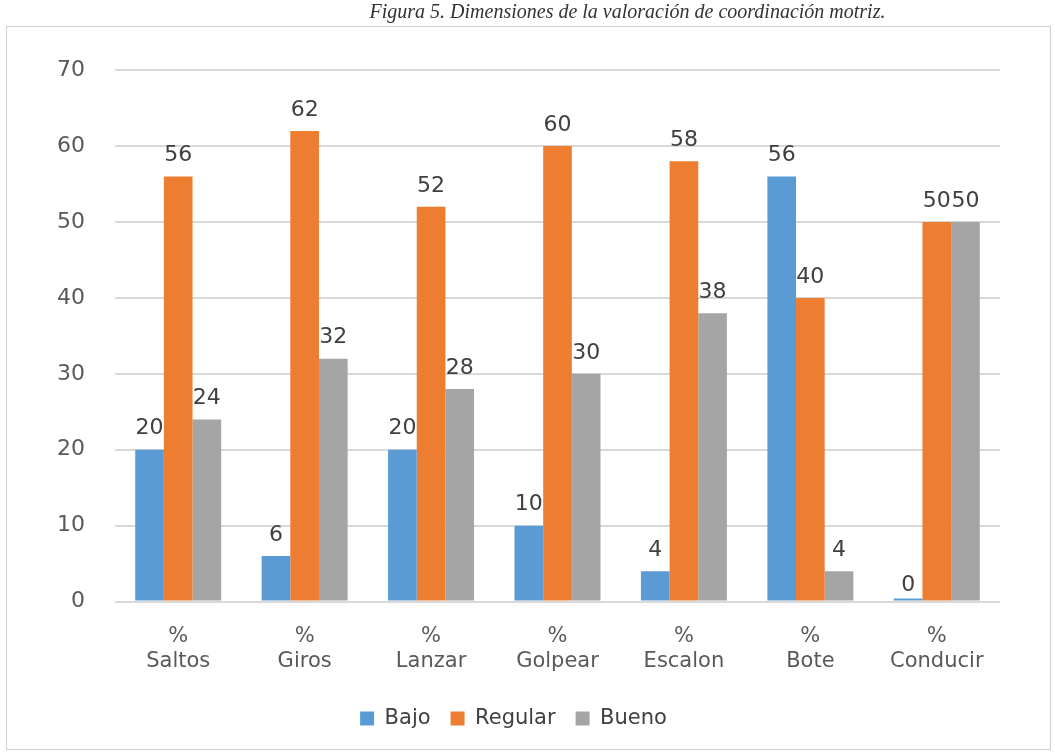  Describe the element at coordinates (557, 123) in the screenshot. I see `data-label: 60` at that location.